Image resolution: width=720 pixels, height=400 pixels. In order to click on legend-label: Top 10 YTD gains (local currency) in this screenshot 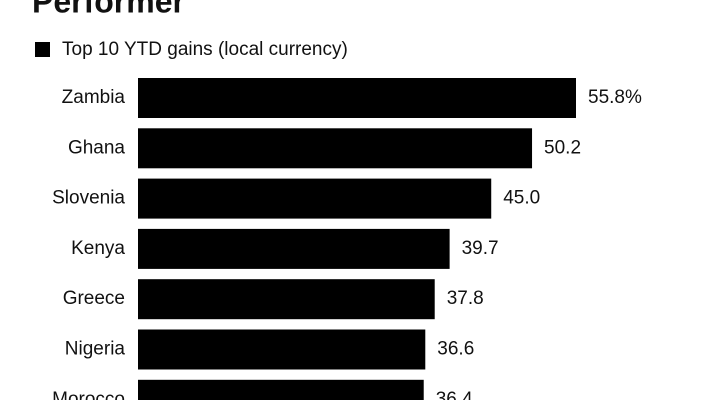, I will do `click(205, 49)`.